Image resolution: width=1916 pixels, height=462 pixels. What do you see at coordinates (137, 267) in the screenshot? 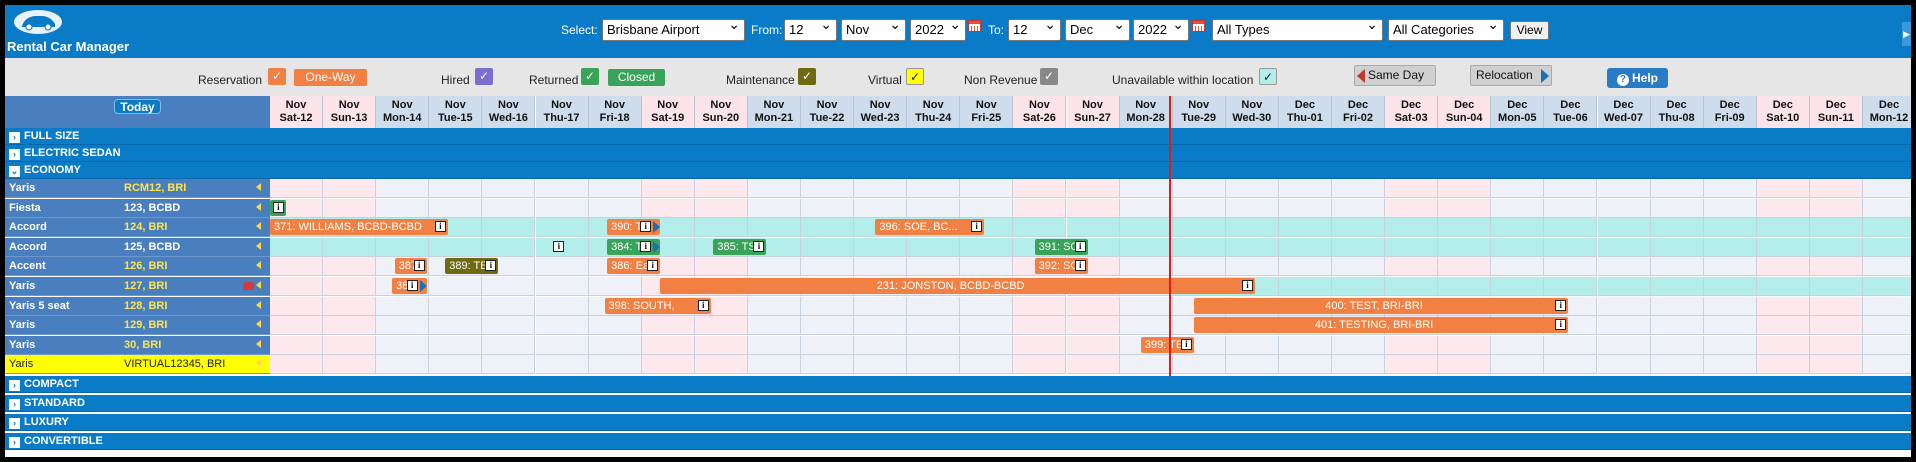
I see `vehicle-label: Accent 126, BRI` at bounding box center [137, 267].